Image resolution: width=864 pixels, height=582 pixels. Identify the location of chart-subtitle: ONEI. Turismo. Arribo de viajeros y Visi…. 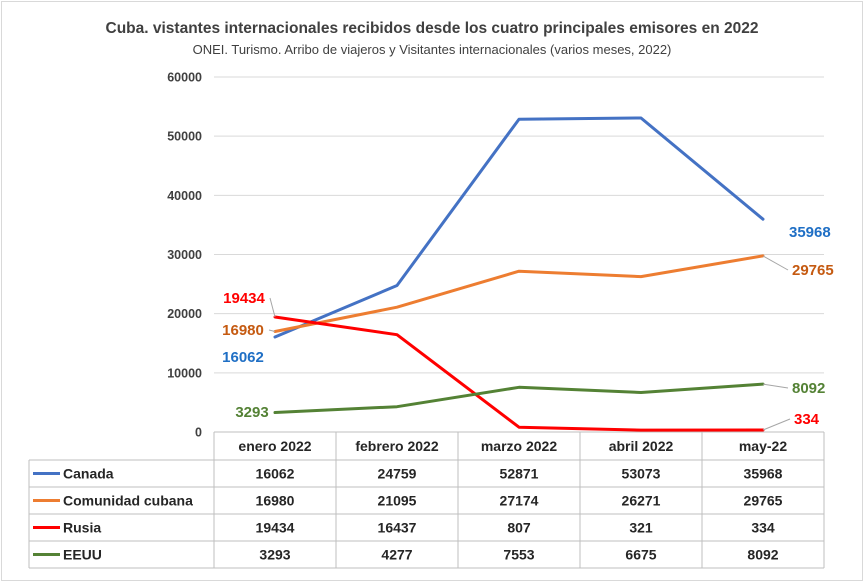
(432, 49).